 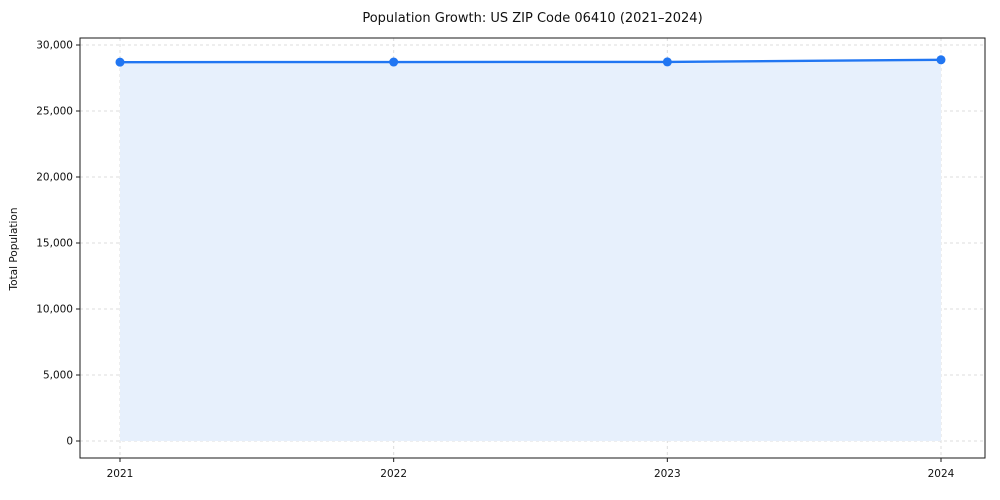 I want to click on x-tick-label: 2023, so click(x=667, y=474).